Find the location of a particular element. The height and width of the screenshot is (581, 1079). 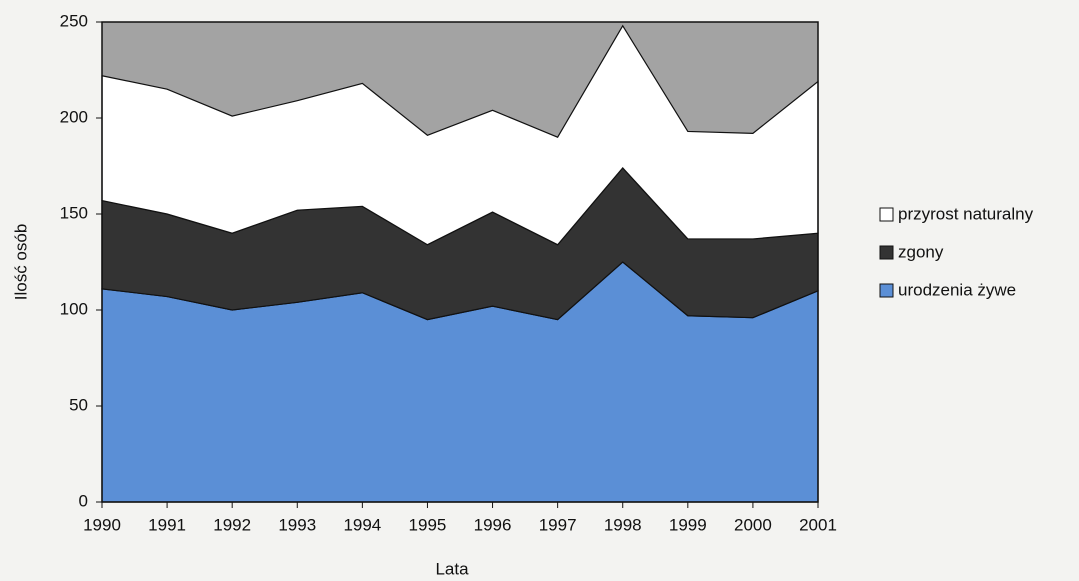

x-tick-label: 1998 is located at coordinates (623, 524).